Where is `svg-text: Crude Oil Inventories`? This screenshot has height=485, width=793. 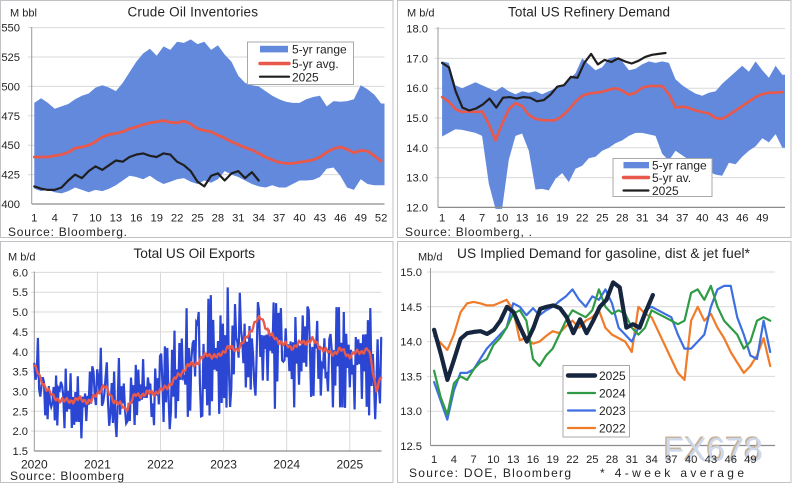 svg-text: Crude Oil Inventories is located at coordinates (193, 12).